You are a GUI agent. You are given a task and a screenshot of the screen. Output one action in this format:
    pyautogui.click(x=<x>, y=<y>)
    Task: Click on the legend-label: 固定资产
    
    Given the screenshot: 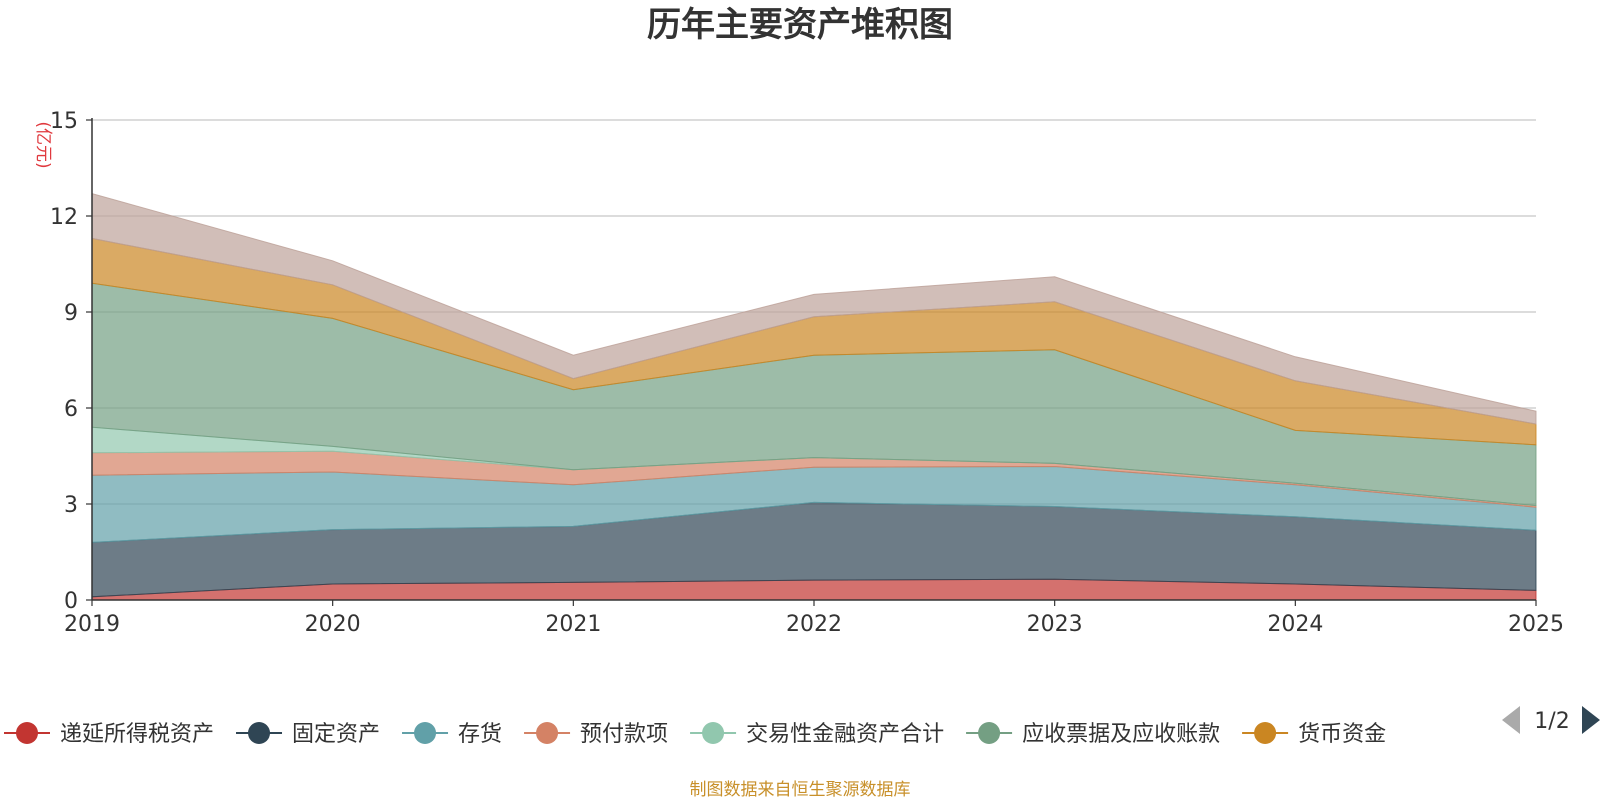 What is the action you would take?
    pyautogui.click(x=336, y=734)
    